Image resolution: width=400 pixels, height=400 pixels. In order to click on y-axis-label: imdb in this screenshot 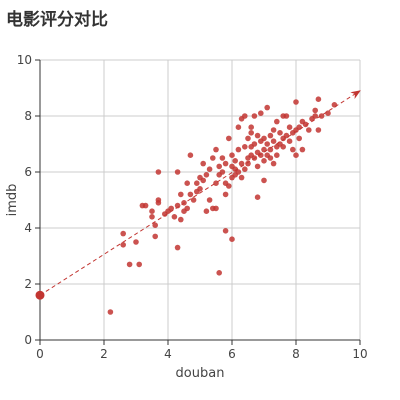, I will do `click(12, 200)`.